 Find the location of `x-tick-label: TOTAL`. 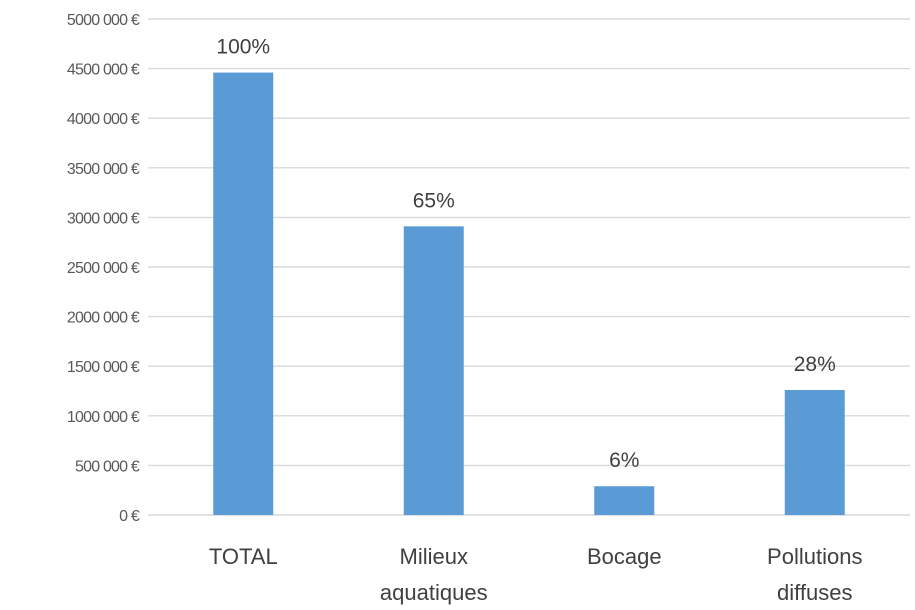

x-tick-label: TOTAL is located at coordinates (243, 556).